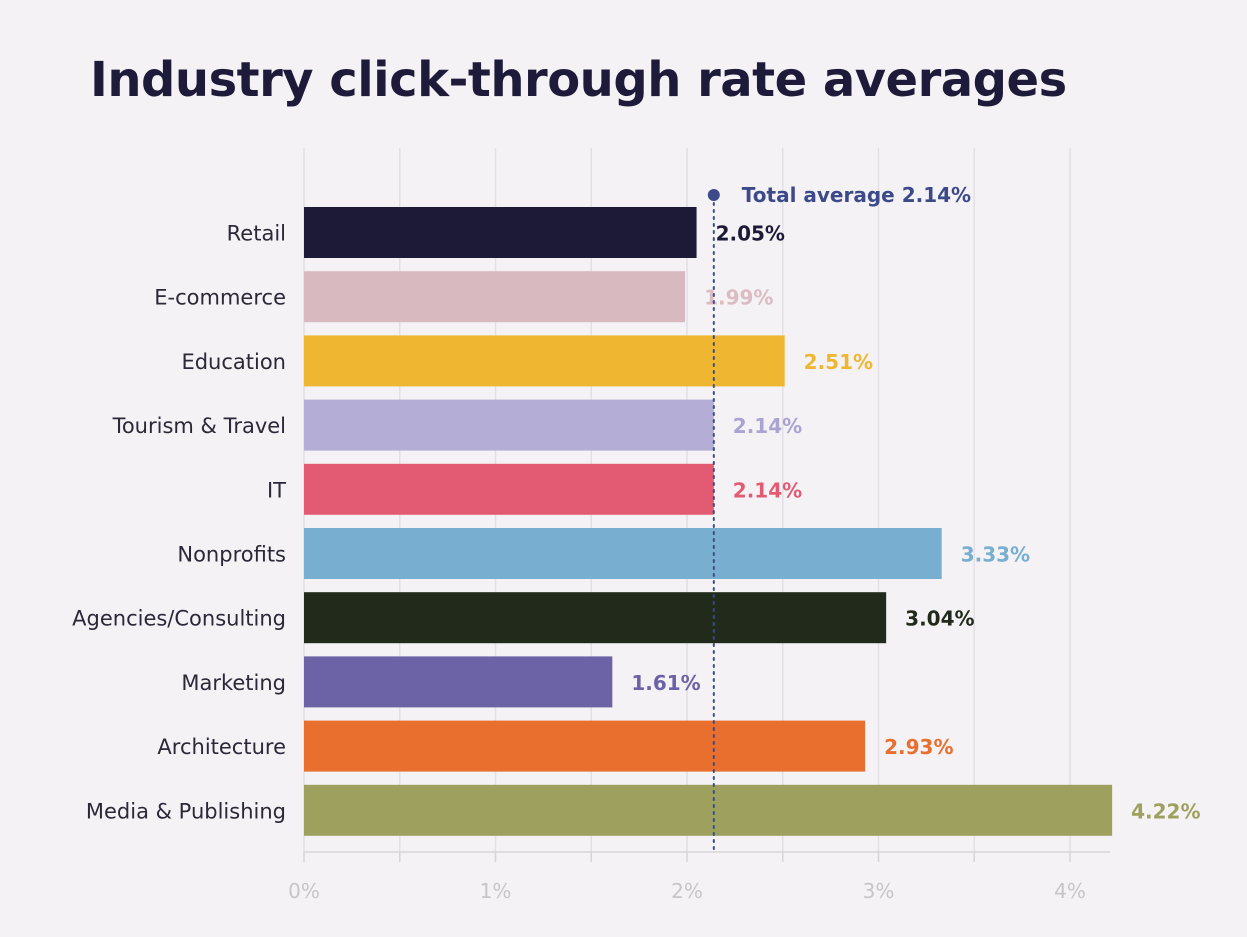 This screenshot has height=937, width=1247. What do you see at coordinates (495, 297) in the screenshot?
I see `bar-e-commerce` at bounding box center [495, 297].